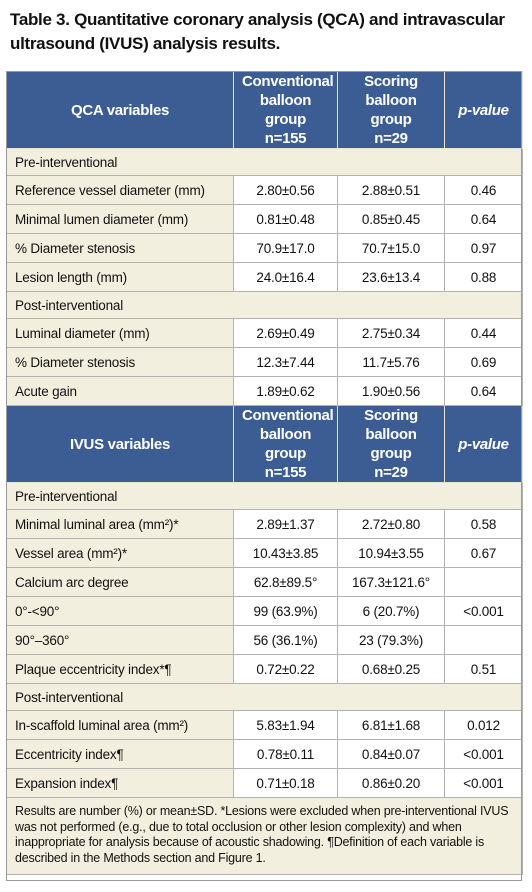 The width and height of the screenshot is (532, 892). I want to click on scoring-value: 0.84±0.07, so click(391, 754).